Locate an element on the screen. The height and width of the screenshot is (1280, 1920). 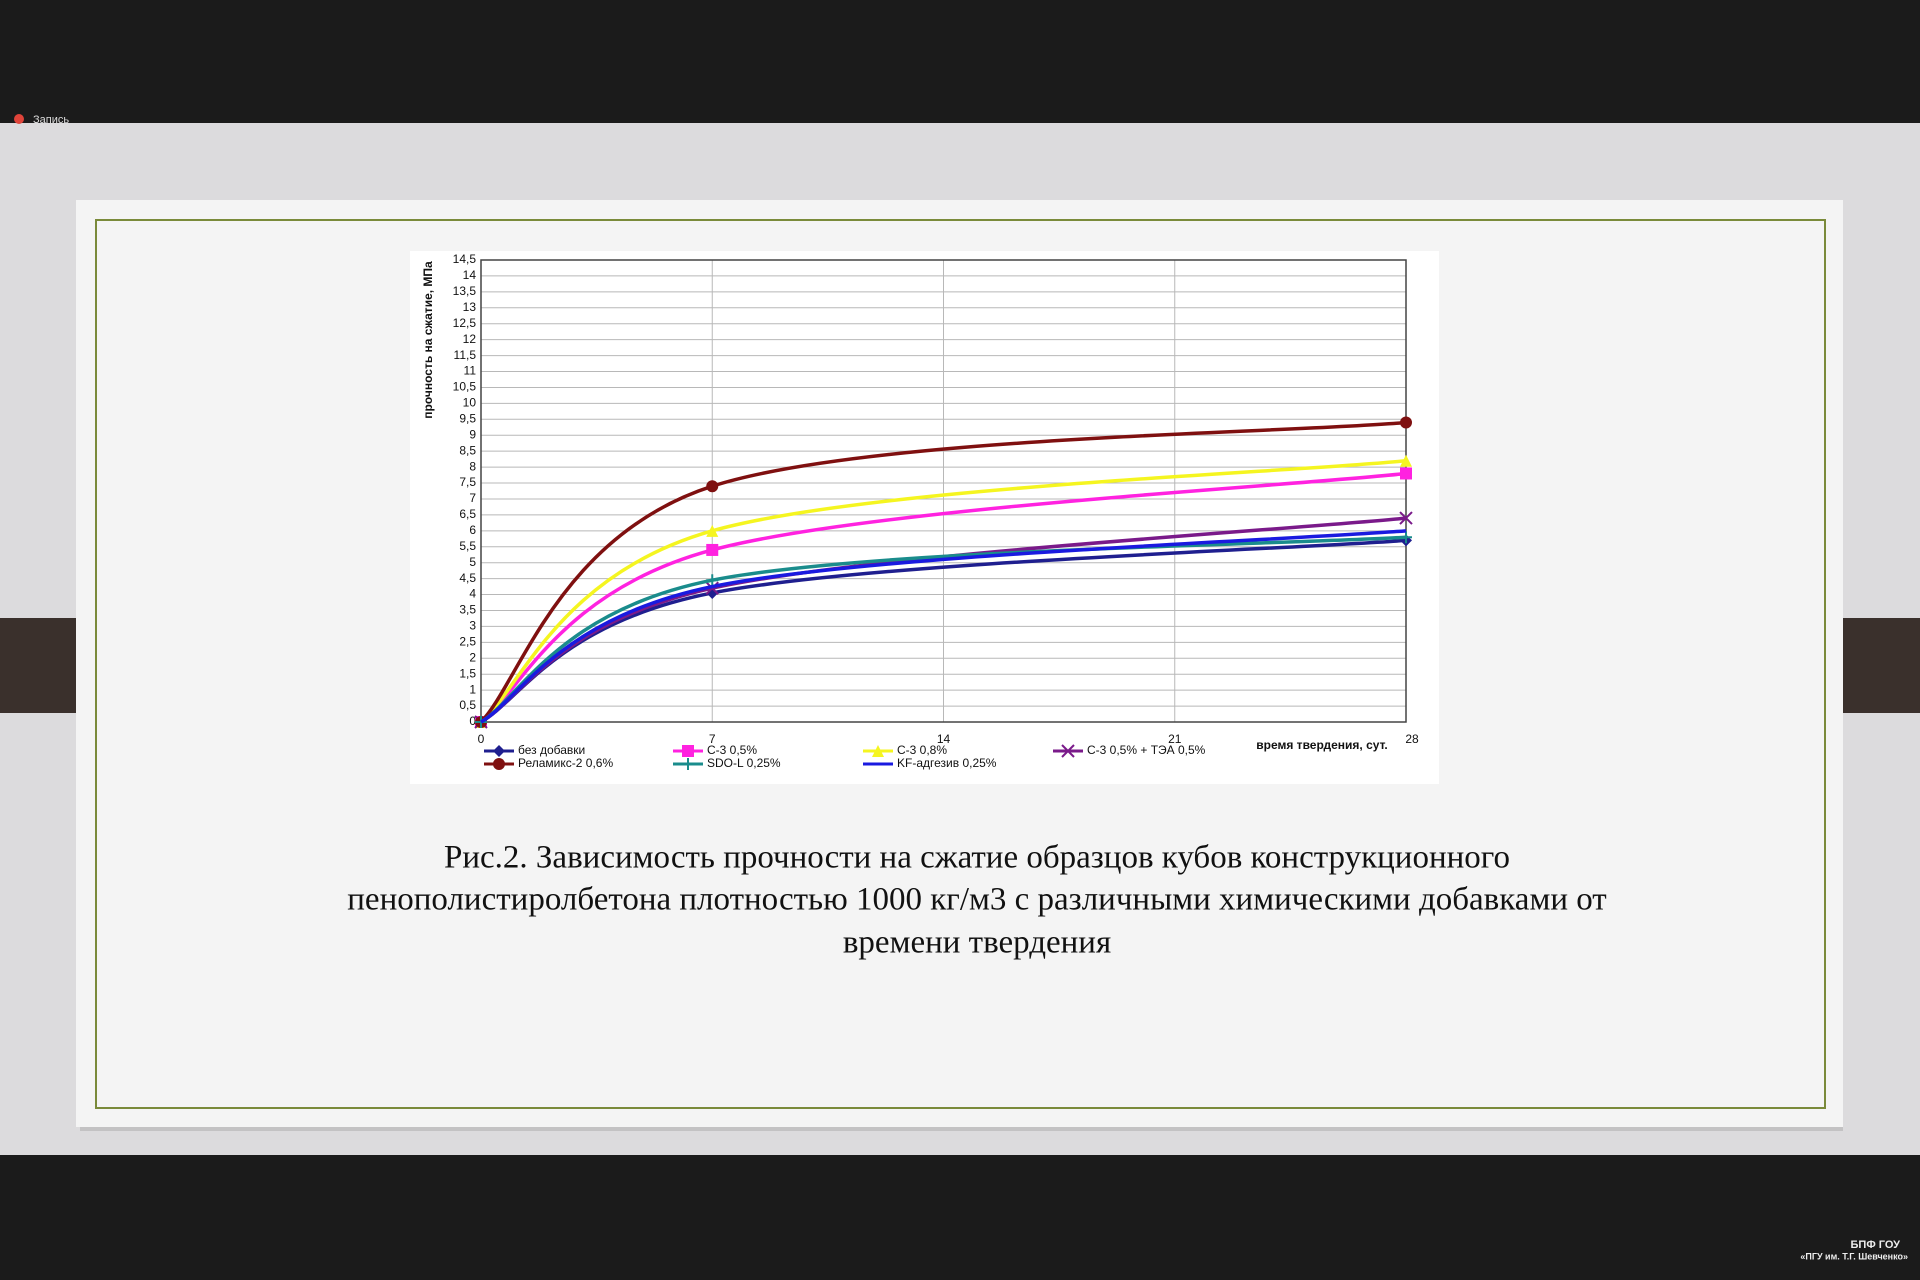
y-tick-label: 14 is located at coordinates (470, 275).